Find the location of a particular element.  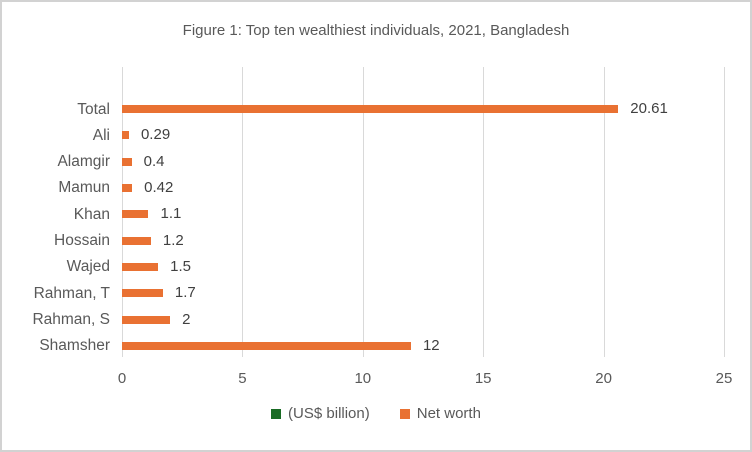

bar-ali is located at coordinates (125, 135).